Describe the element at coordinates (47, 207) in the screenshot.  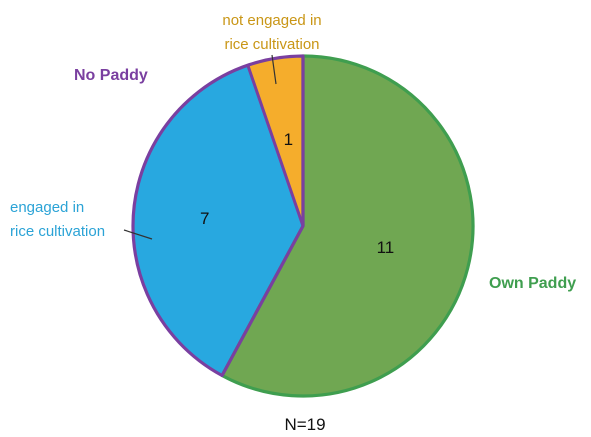
I see `slice-label-engaged-line1: engaged in` at that location.